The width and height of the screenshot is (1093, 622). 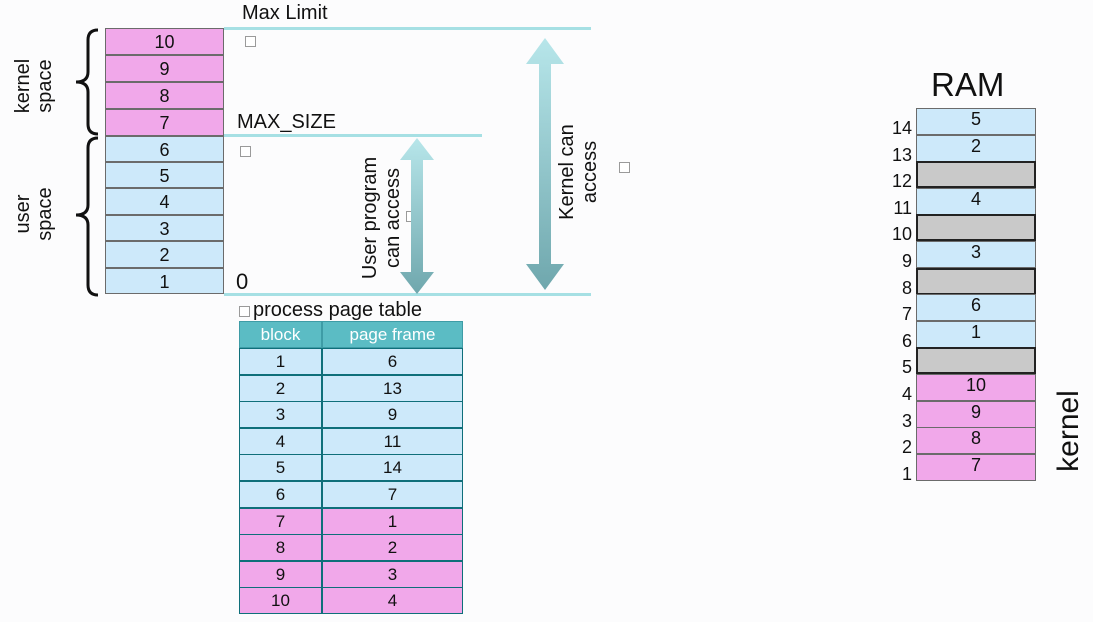 What do you see at coordinates (392, 388) in the screenshot?
I see `pt-frame-cell: 13` at bounding box center [392, 388].